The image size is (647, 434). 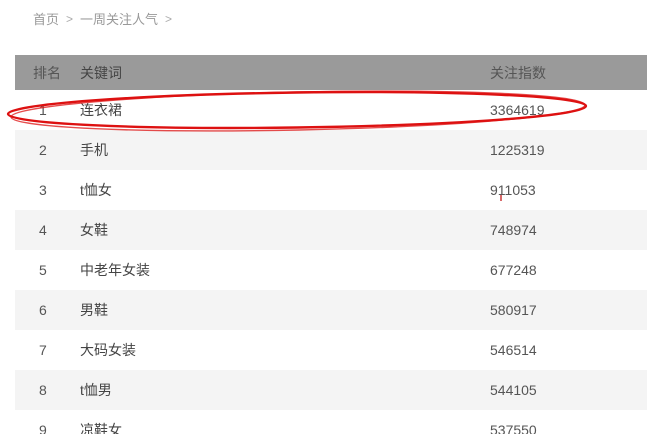 What do you see at coordinates (43, 310) in the screenshot?
I see `rank-cell: 6` at bounding box center [43, 310].